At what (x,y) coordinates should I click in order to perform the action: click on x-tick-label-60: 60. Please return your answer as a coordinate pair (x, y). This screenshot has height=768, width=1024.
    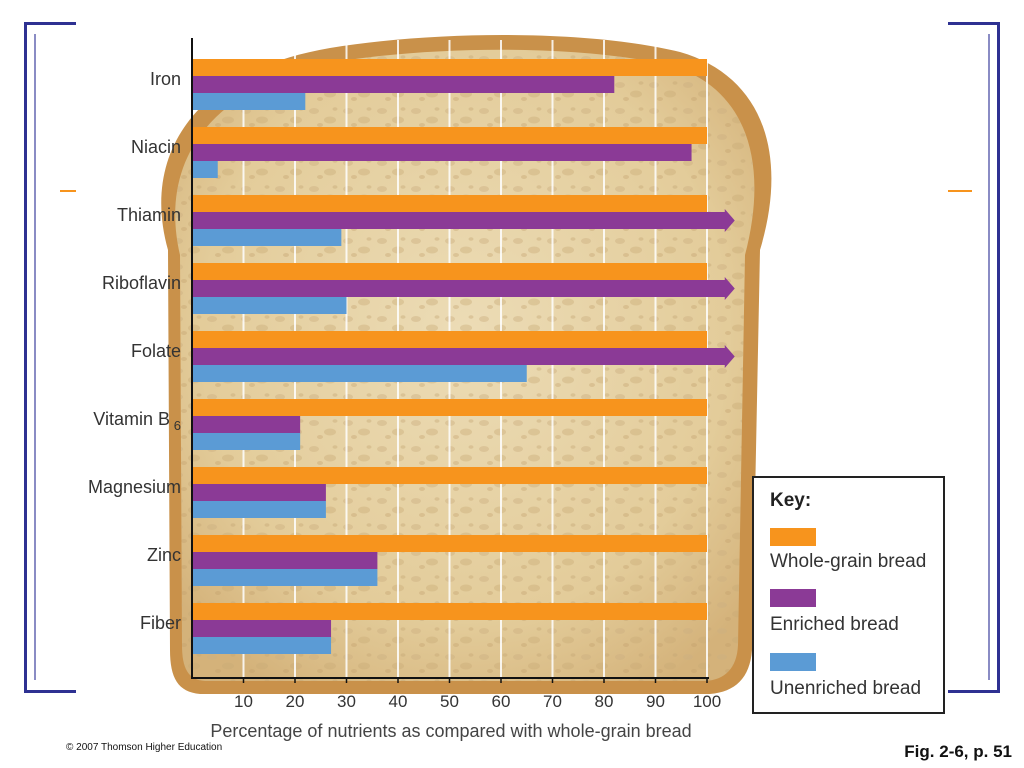
    Looking at the image, I should click on (501, 701).